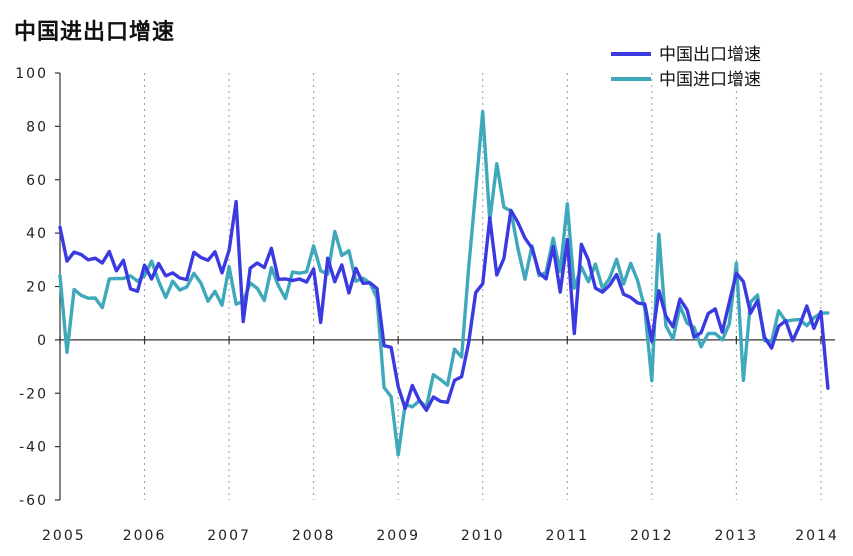  What do you see at coordinates (37, 234) in the screenshot?
I see `y-tick-label: 40` at bounding box center [37, 234].